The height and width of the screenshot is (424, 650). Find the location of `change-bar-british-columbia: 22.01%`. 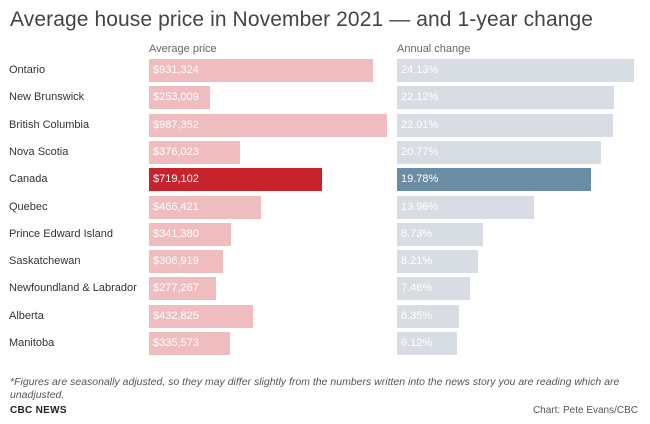

change-bar-british-columbia: 22.01% is located at coordinates (505, 125).